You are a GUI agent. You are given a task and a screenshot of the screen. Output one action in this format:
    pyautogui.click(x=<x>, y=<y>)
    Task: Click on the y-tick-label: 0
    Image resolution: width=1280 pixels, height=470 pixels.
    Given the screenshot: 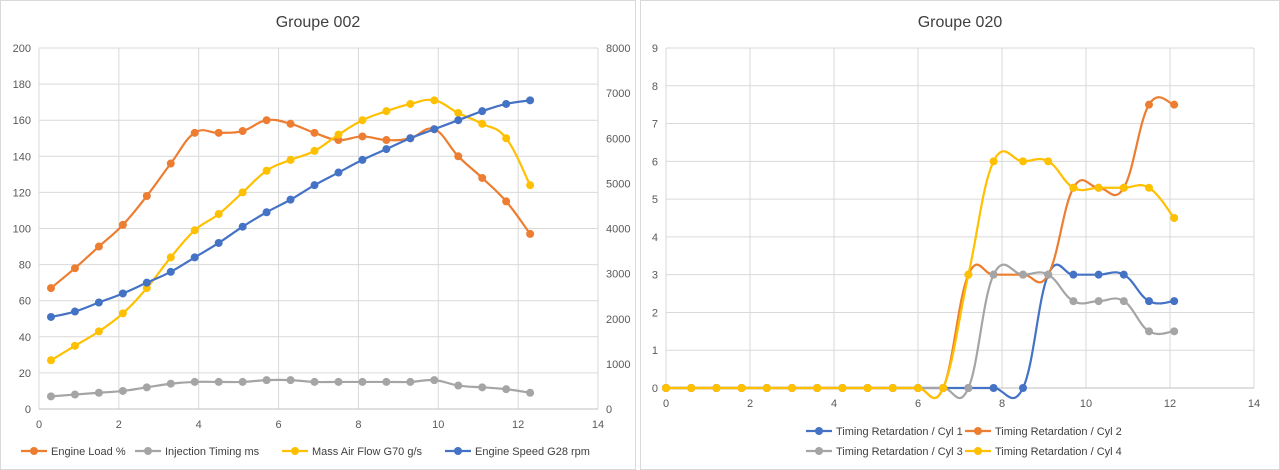 What is the action you would take?
    pyautogui.click(x=28, y=410)
    